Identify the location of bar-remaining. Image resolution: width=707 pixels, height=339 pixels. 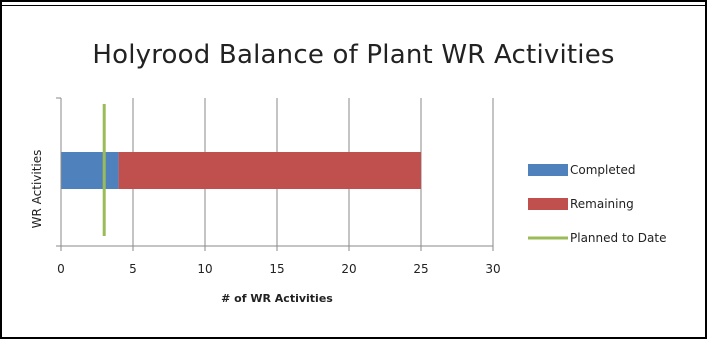
(269, 170).